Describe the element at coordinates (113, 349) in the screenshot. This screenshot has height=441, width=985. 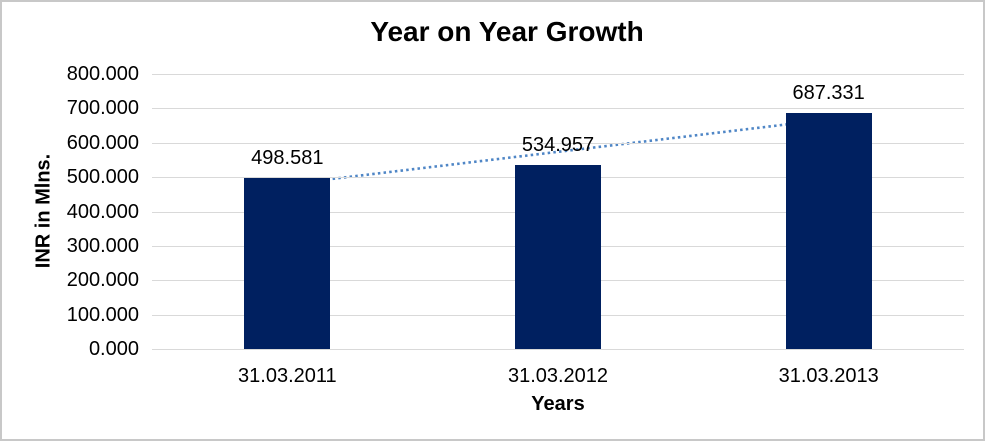
I see `y-tick-label: 0.000` at that location.